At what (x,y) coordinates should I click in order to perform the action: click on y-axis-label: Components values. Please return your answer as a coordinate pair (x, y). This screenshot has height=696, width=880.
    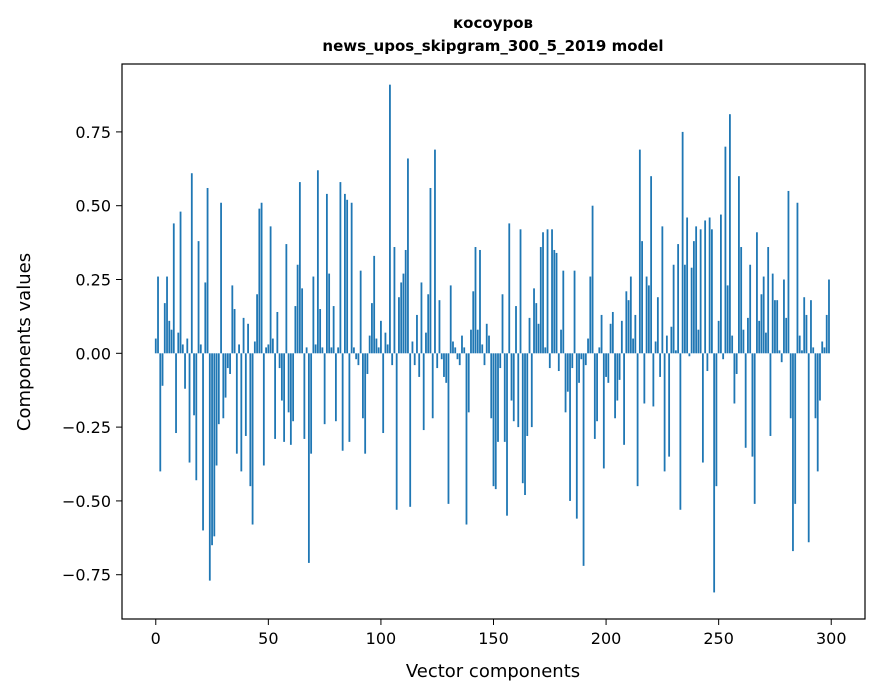
    Looking at the image, I should click on (24, 342).